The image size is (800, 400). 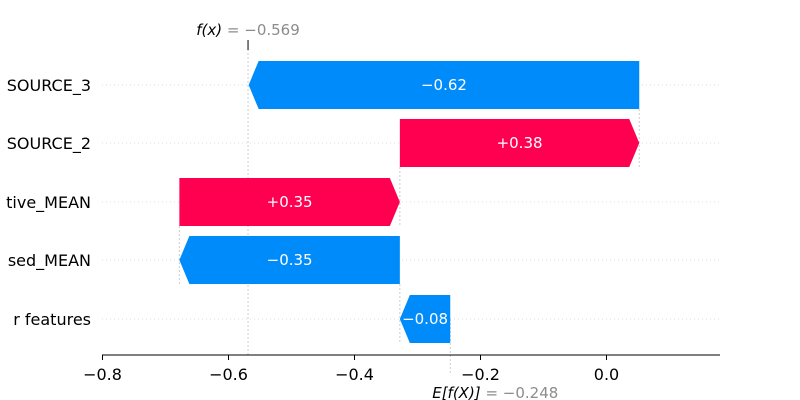 I want to click on x-tick-label: −0.6, so click(x=228, y=374).